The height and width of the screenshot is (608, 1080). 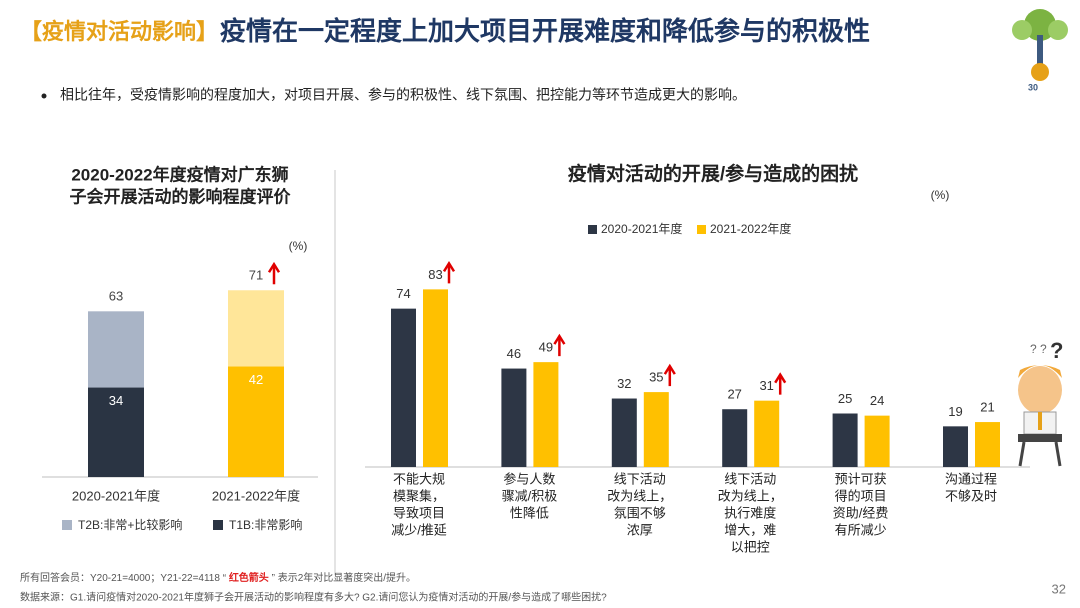 I want to click on chart-title: 2020-2022年度疫情对广东狮, so click(x=179, y=174).